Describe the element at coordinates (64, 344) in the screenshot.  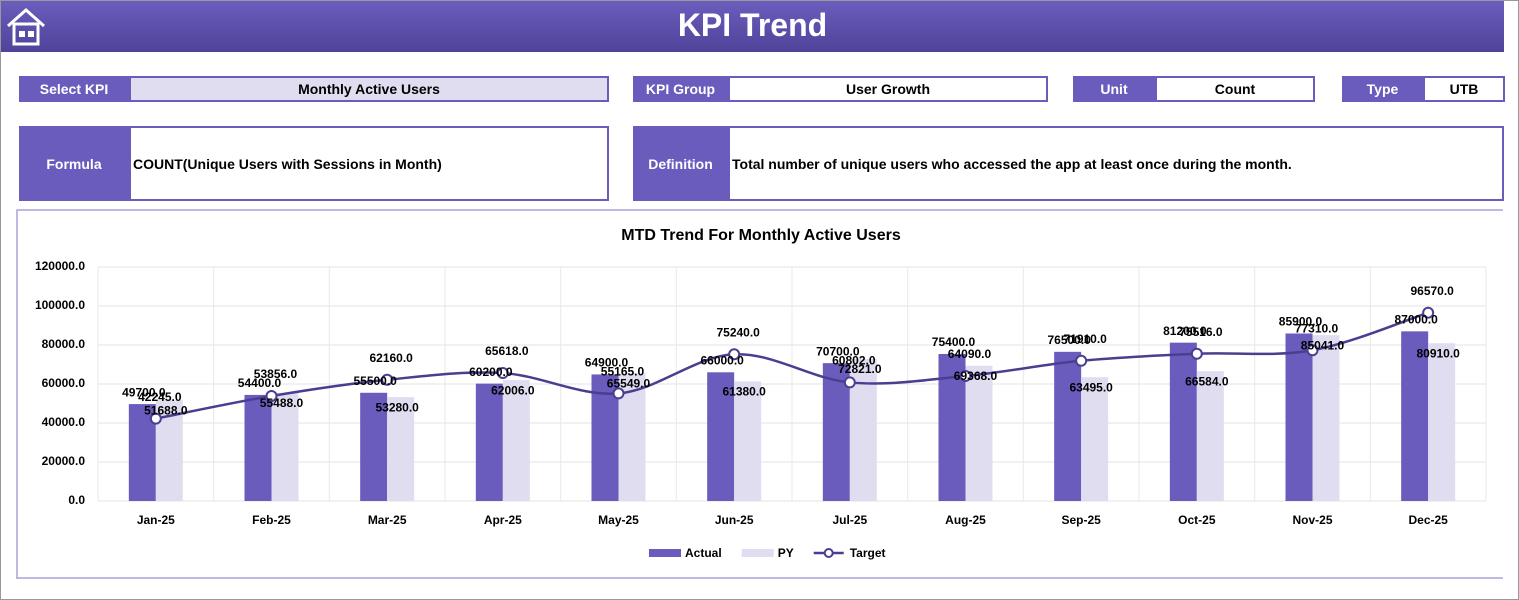
I see `y-tick-label: 80000.0` at that location.